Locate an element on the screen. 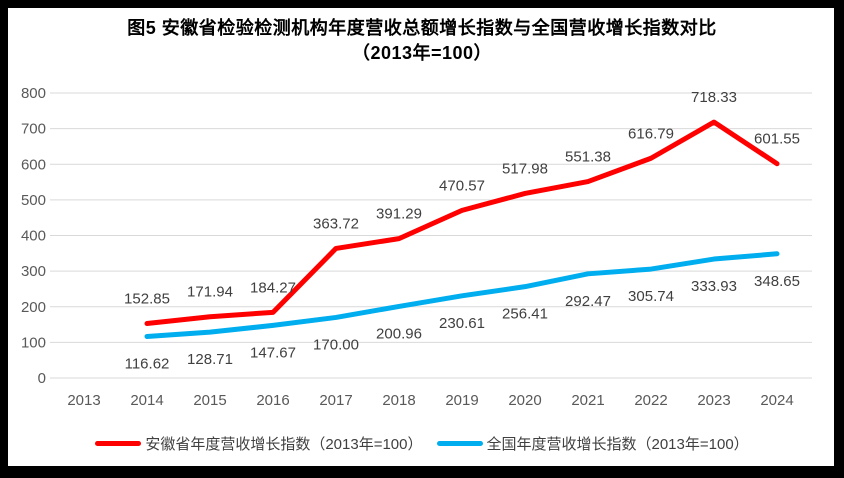 This screenshot has height=478, width=844. data-label: 152.85 is located at coordinates (147, 299).